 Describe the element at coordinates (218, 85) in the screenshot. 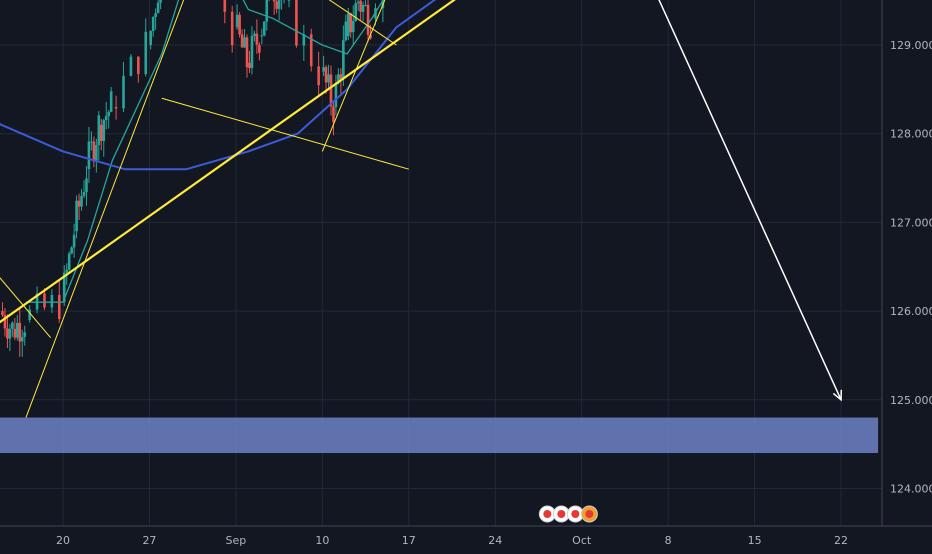

I see `slow-moving-average-line` at that location.